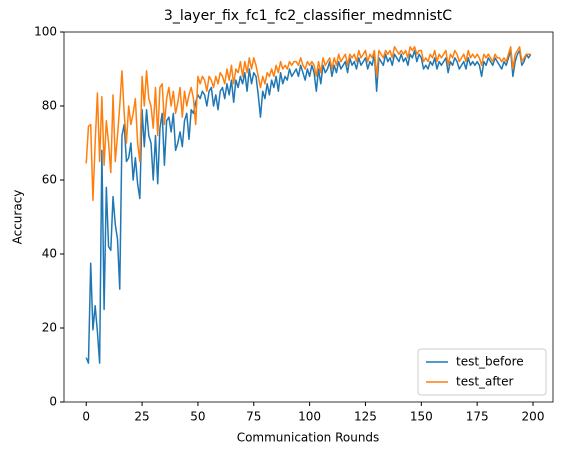 The width and height of the screenshot is (571, 455). I want to click on legend-label: test_after, so click(485, 382).